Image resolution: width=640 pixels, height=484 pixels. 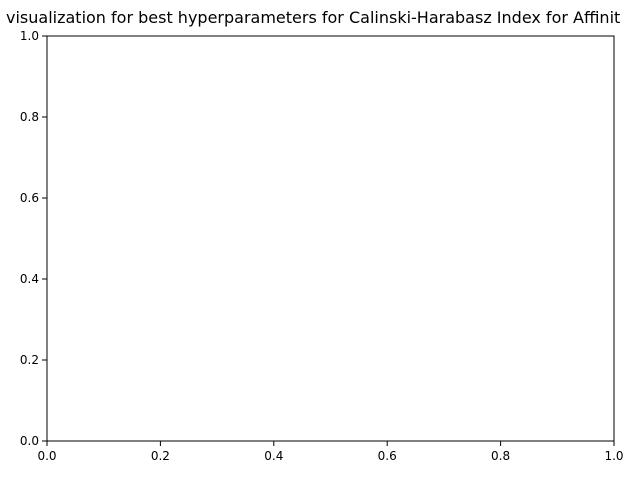 What do you see at coordinates (330, 452) in the screenshot?
I see `x-axis: 0.0 0.2 0.4 0.6 0.8 1.0` at bounding box center [330, 452].